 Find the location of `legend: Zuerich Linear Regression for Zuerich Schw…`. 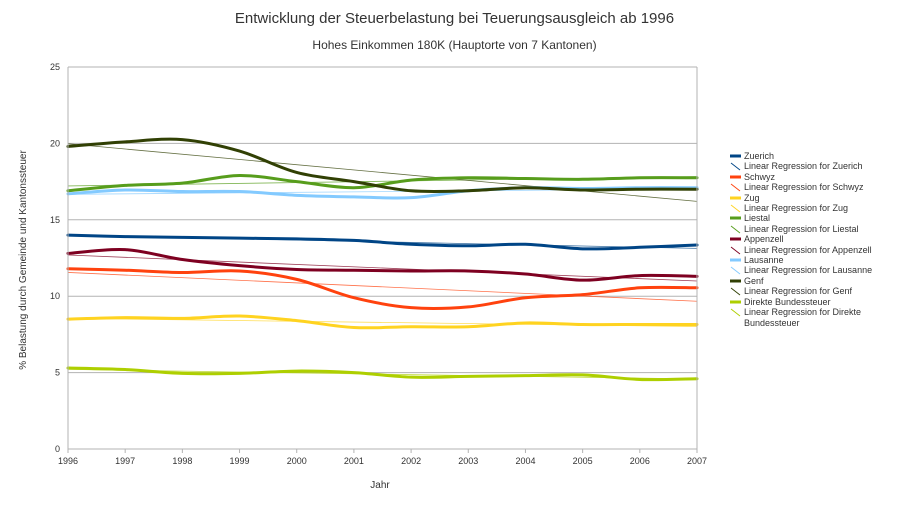

legend: Zuerich Linear Regression for Zuerich Schw… is located at coordinates (817, 239).